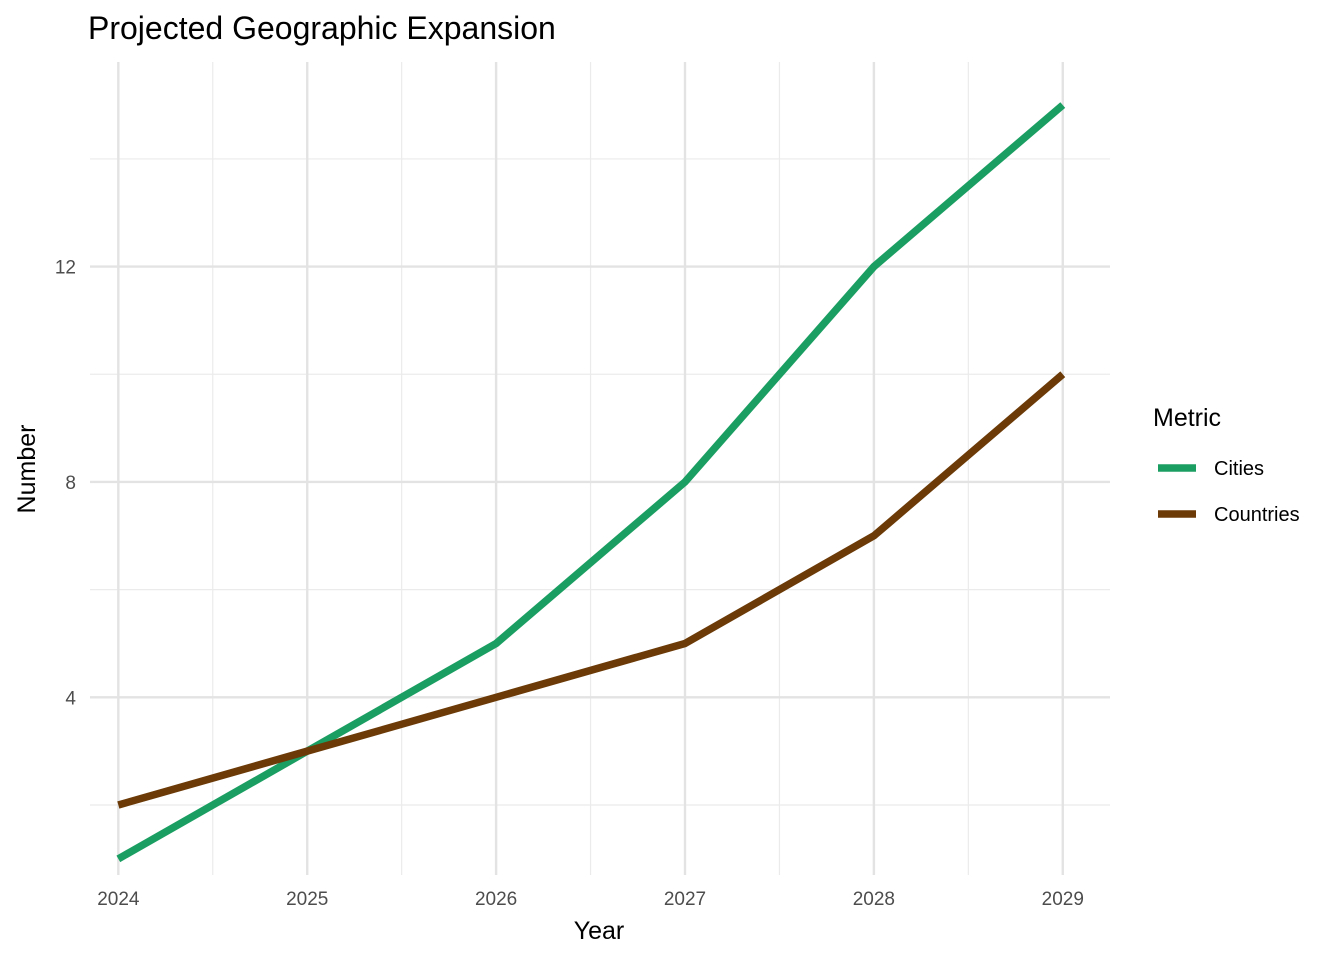  Describe the element at coordinates (590, 899) in the screenshot. I see `x-axis-ticks: 2024 2025 2026 2027 2028 2029` at that location.